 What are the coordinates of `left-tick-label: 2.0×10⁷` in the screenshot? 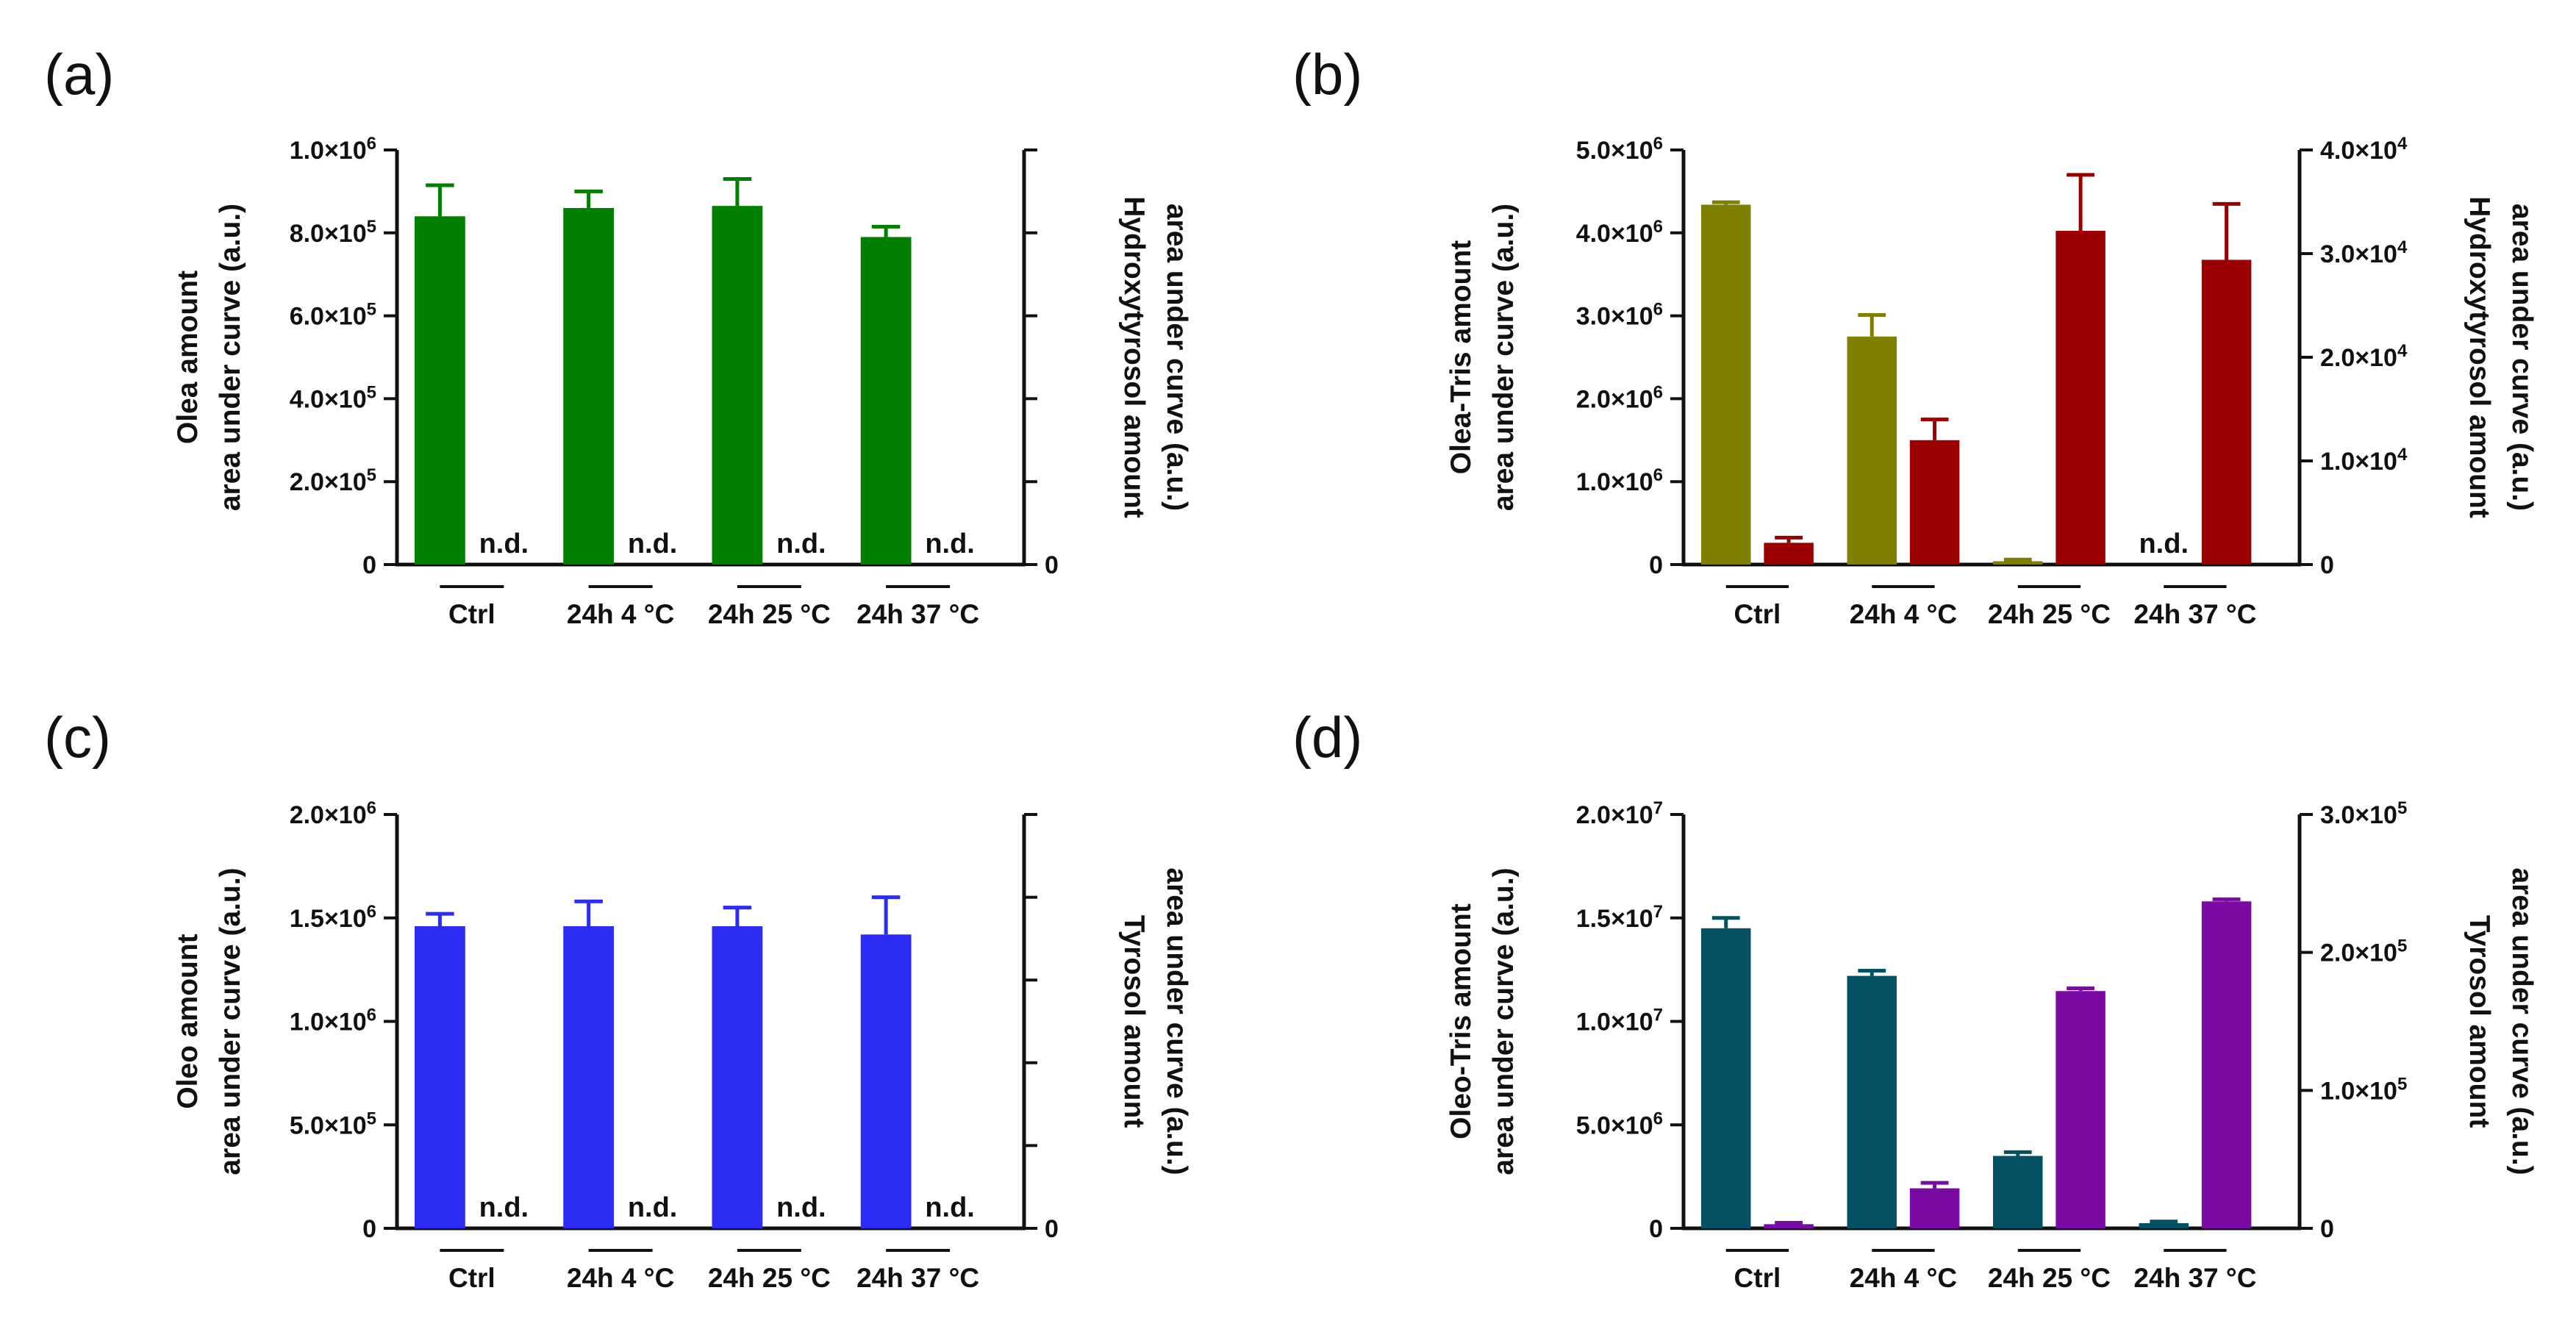 It's located at (1619, 814).